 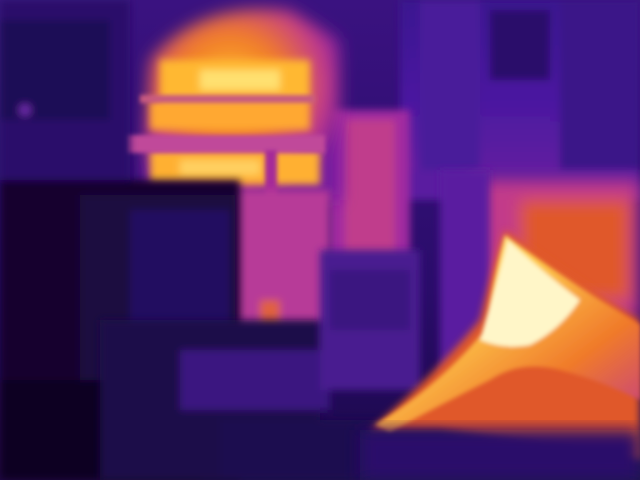 I want to click on floor, so click(x=500, y=455).